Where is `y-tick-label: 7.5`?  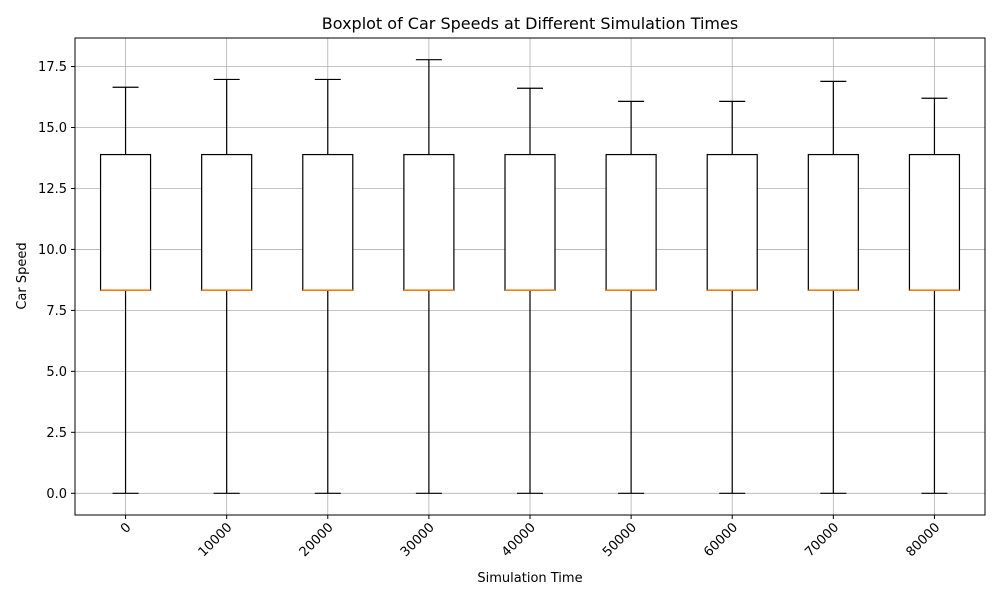
y-tick-label: 7.5 is located at coordinates (56, 311).